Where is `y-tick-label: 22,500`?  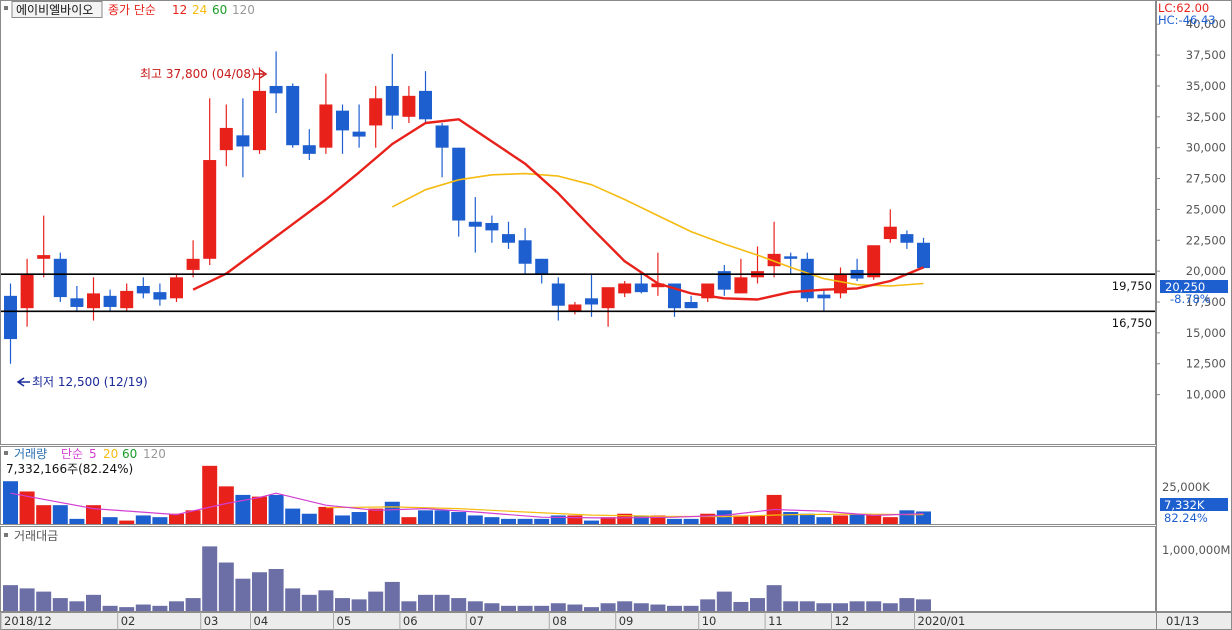
y-tick-label: 22,500 is located at coordinates (1206, 240).